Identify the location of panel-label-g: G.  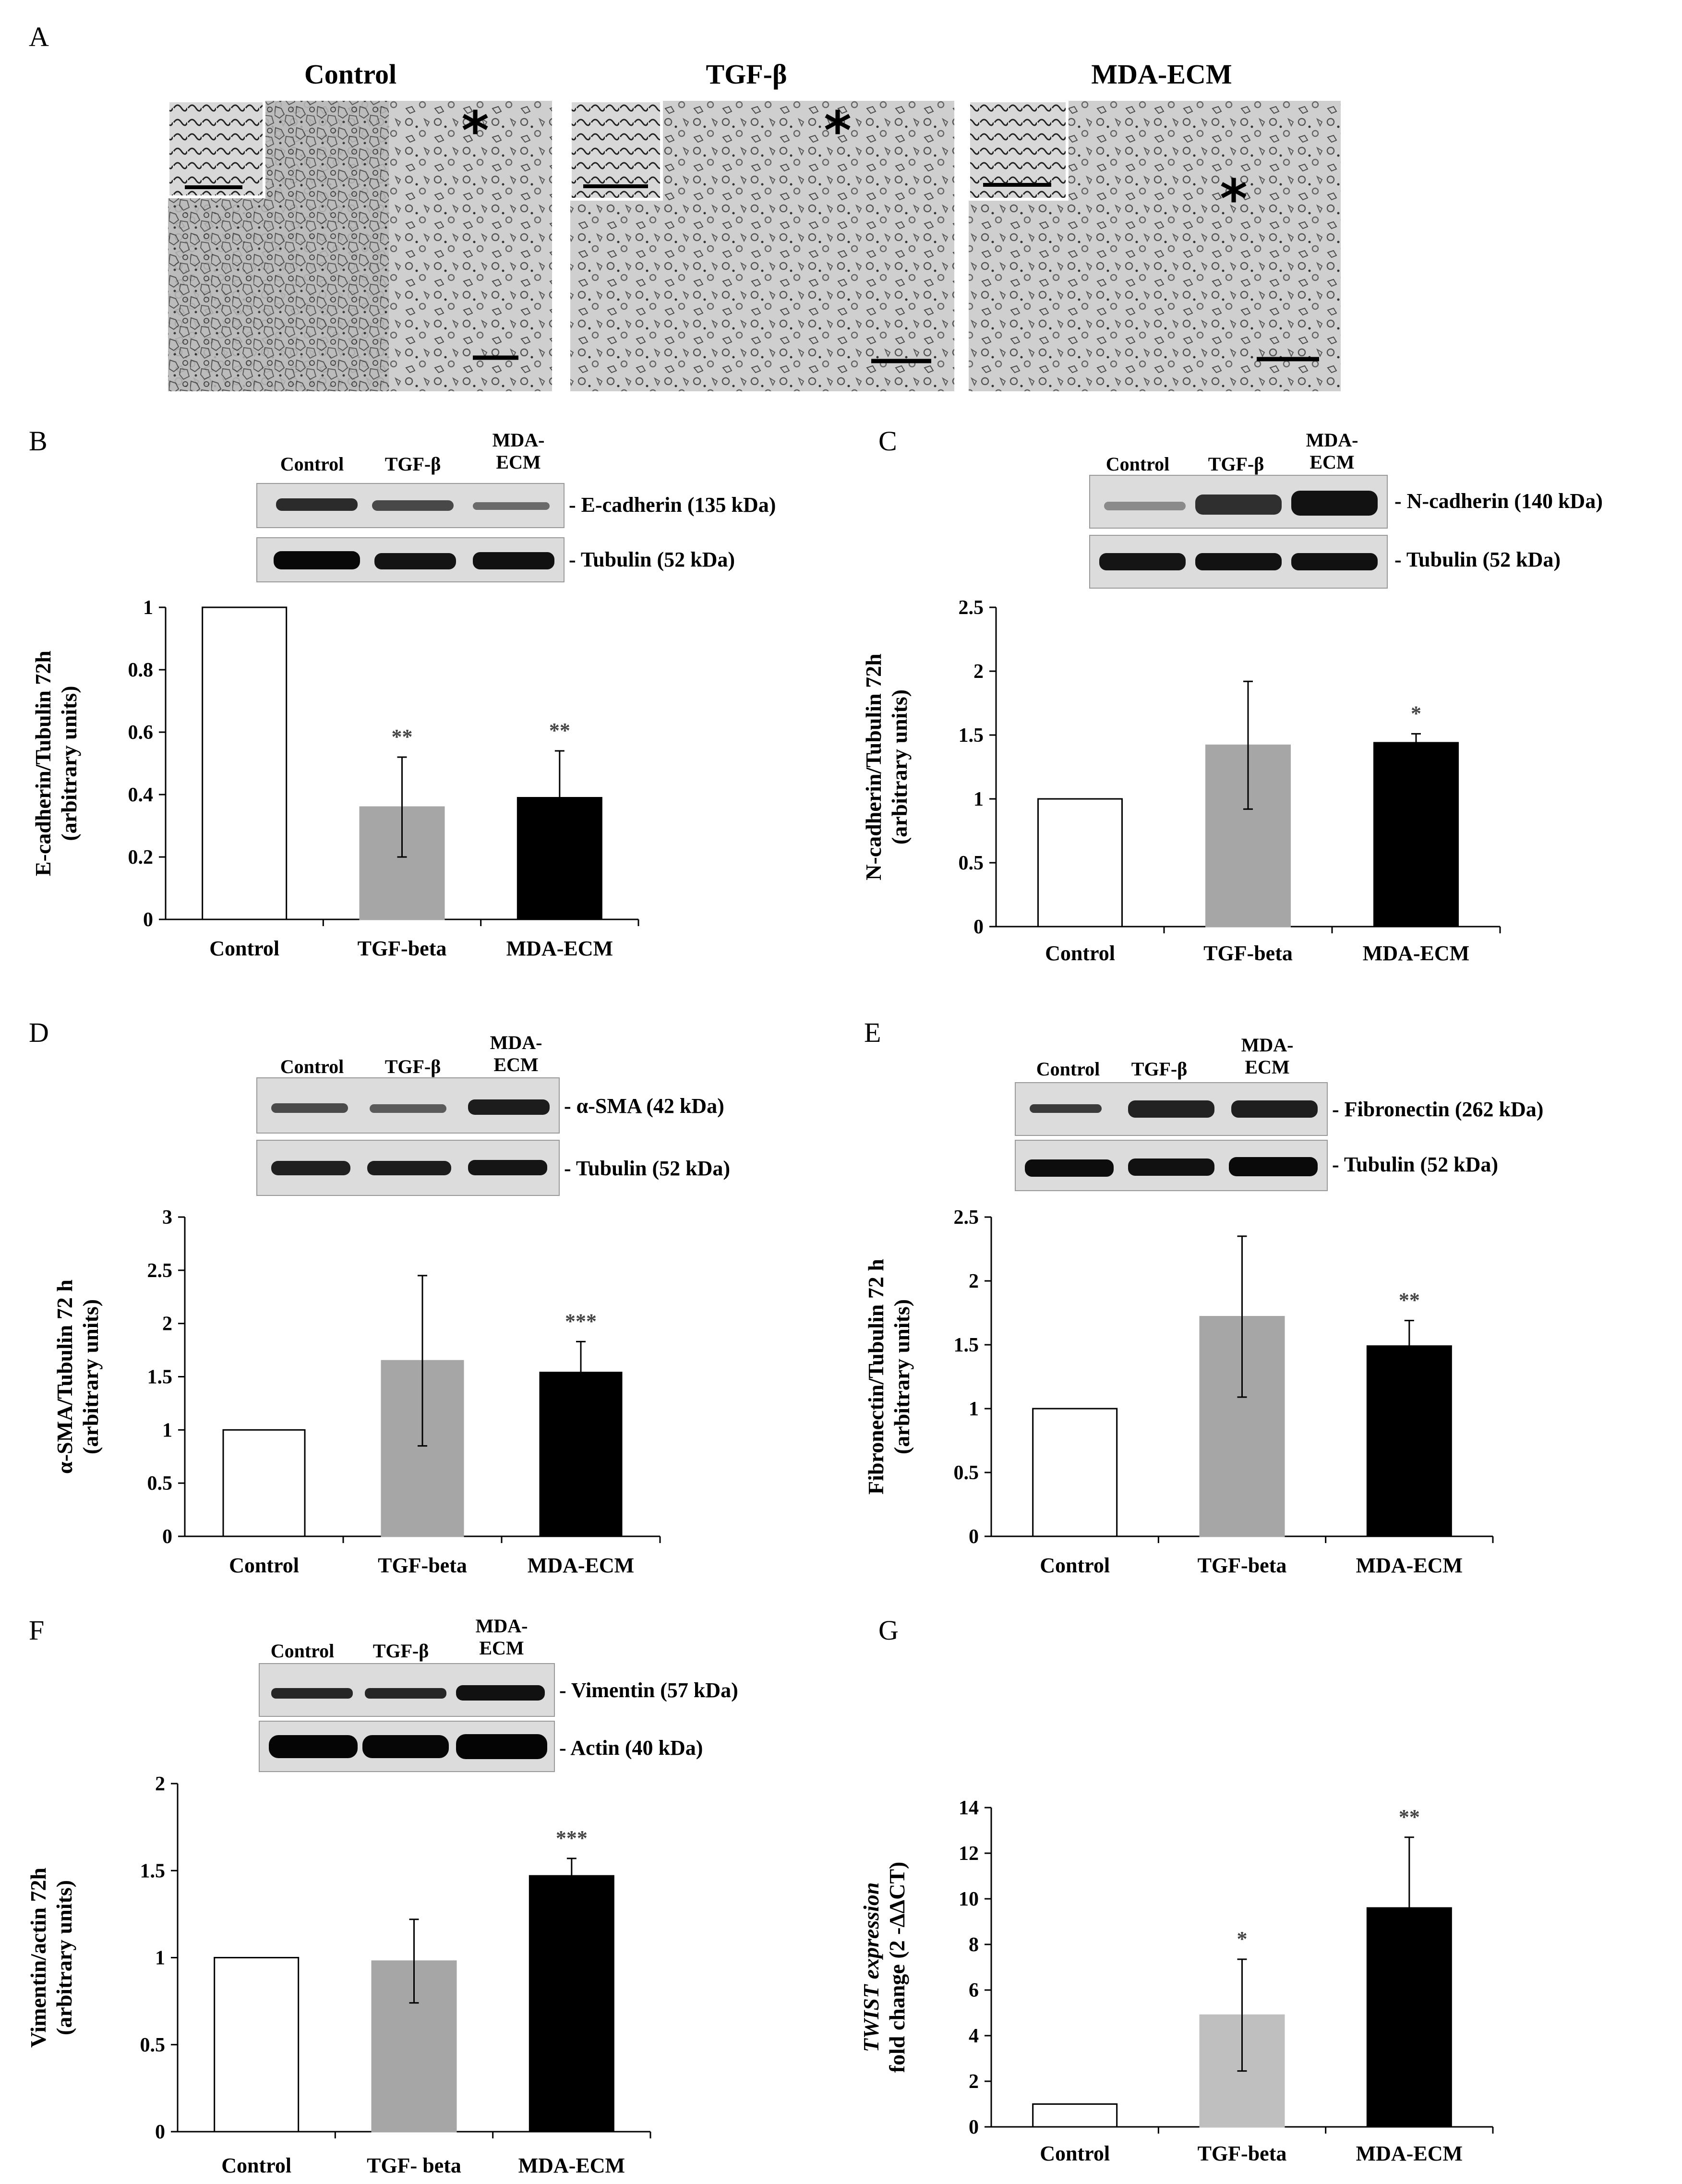
(888, 1631).